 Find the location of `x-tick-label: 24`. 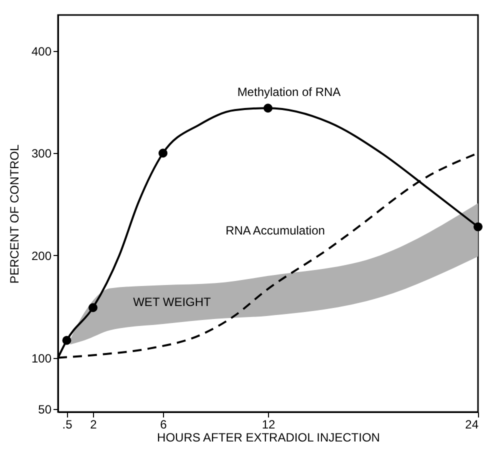

x-tick-label: 24 is located at coordinates (472, 425).